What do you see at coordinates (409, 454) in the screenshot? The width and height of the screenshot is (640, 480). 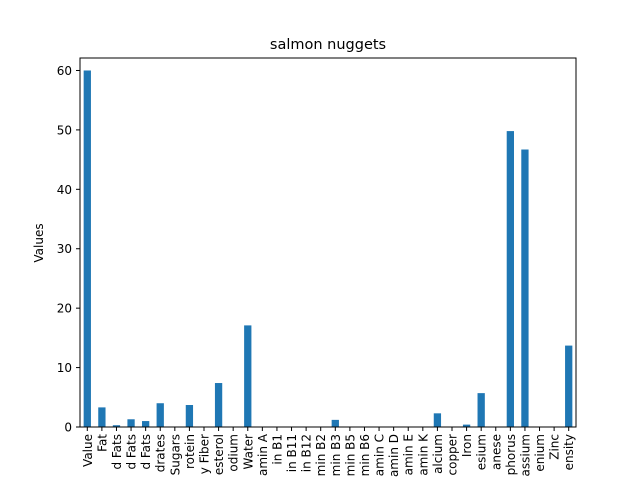 I see `x-tick-label: amin E` at bounding box center [409, 454].